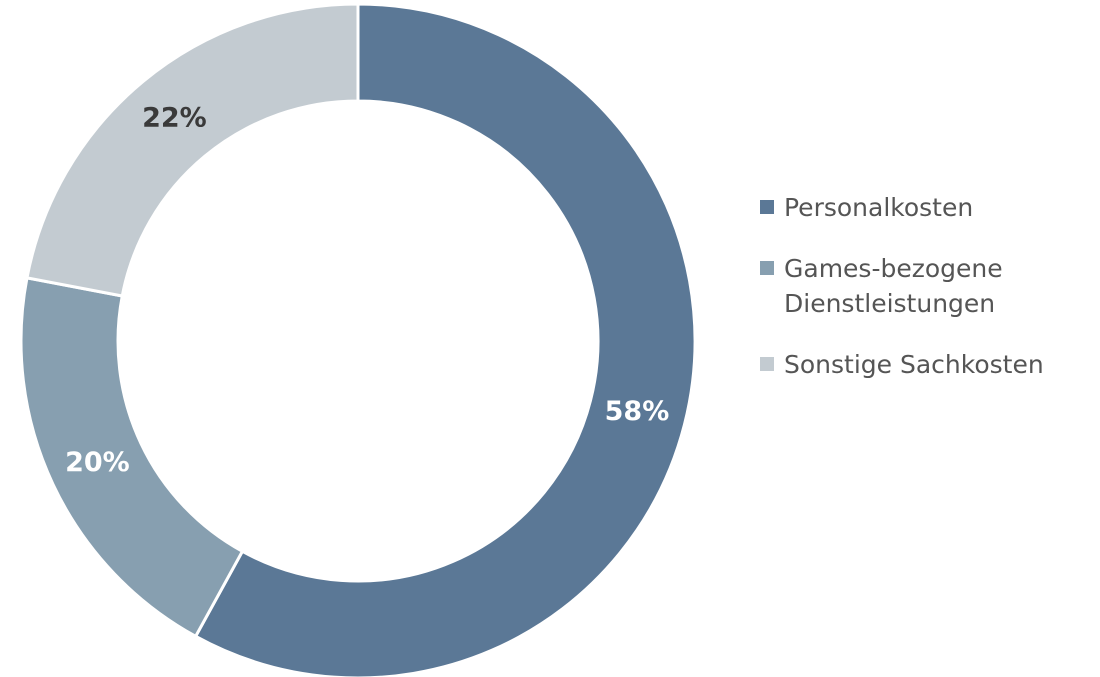  I want to click on legend-item: Sonstige Sachkosten, so click(925, 364).